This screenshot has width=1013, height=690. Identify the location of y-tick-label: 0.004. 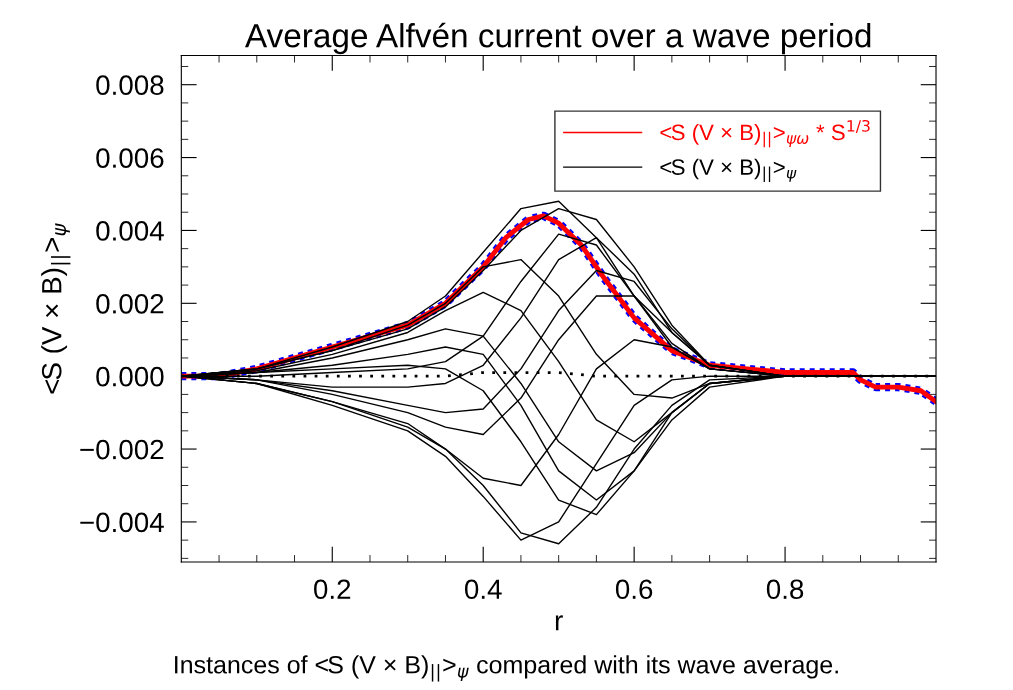
(130, 231).